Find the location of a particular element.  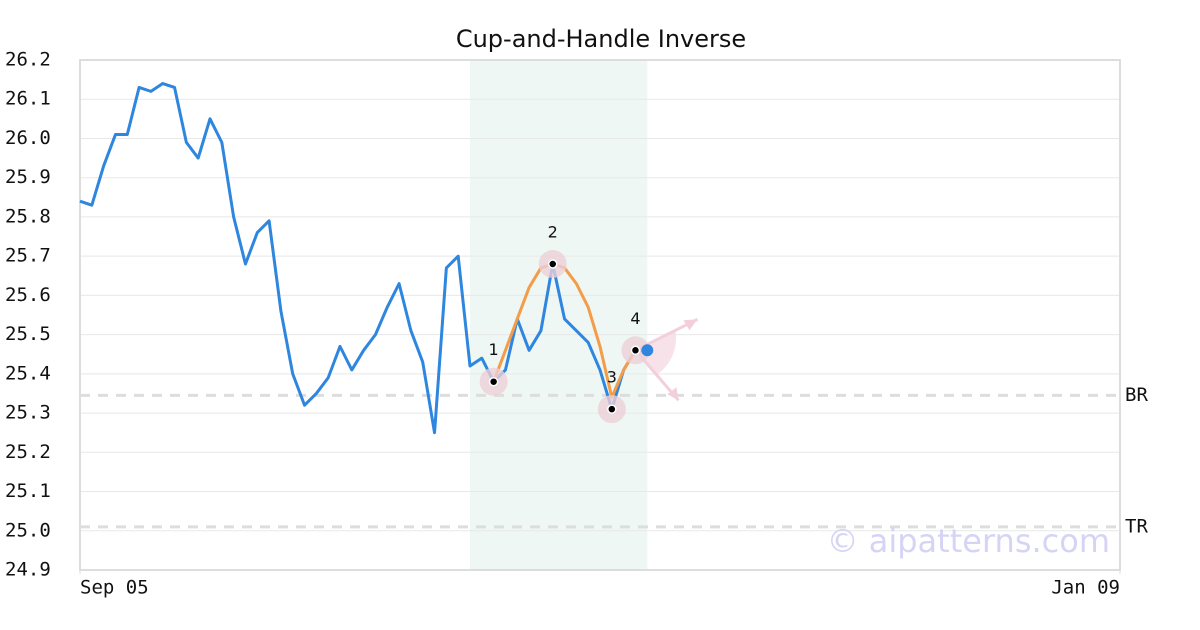

y-tick-label: 25.1 is located at coordinates (28, 491).